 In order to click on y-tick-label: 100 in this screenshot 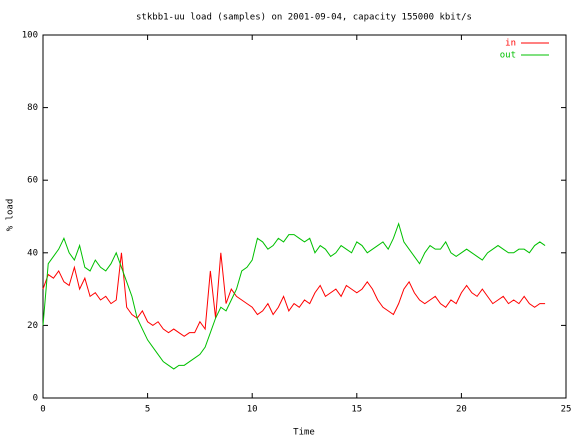, I will do `click(30, 36)`.